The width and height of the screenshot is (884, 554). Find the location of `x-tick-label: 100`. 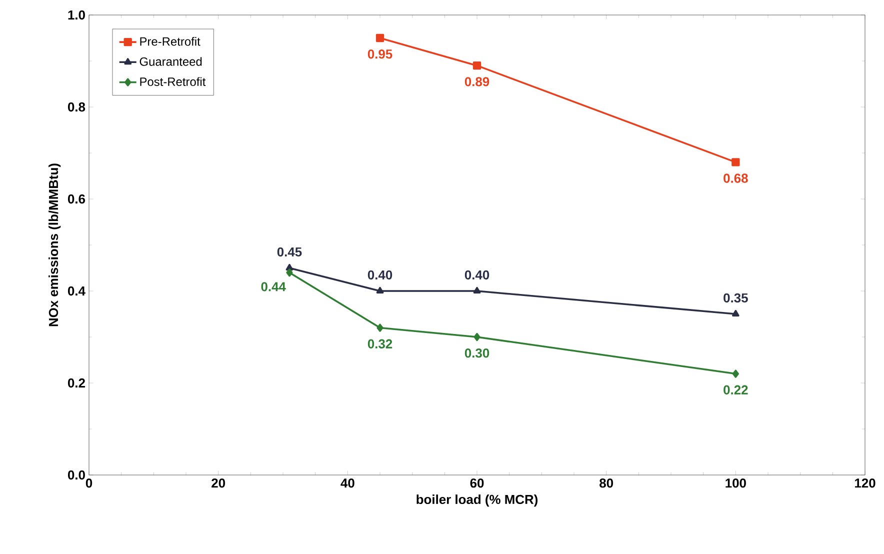

x-tick-label: 100 is located at coordinates (736, 483).